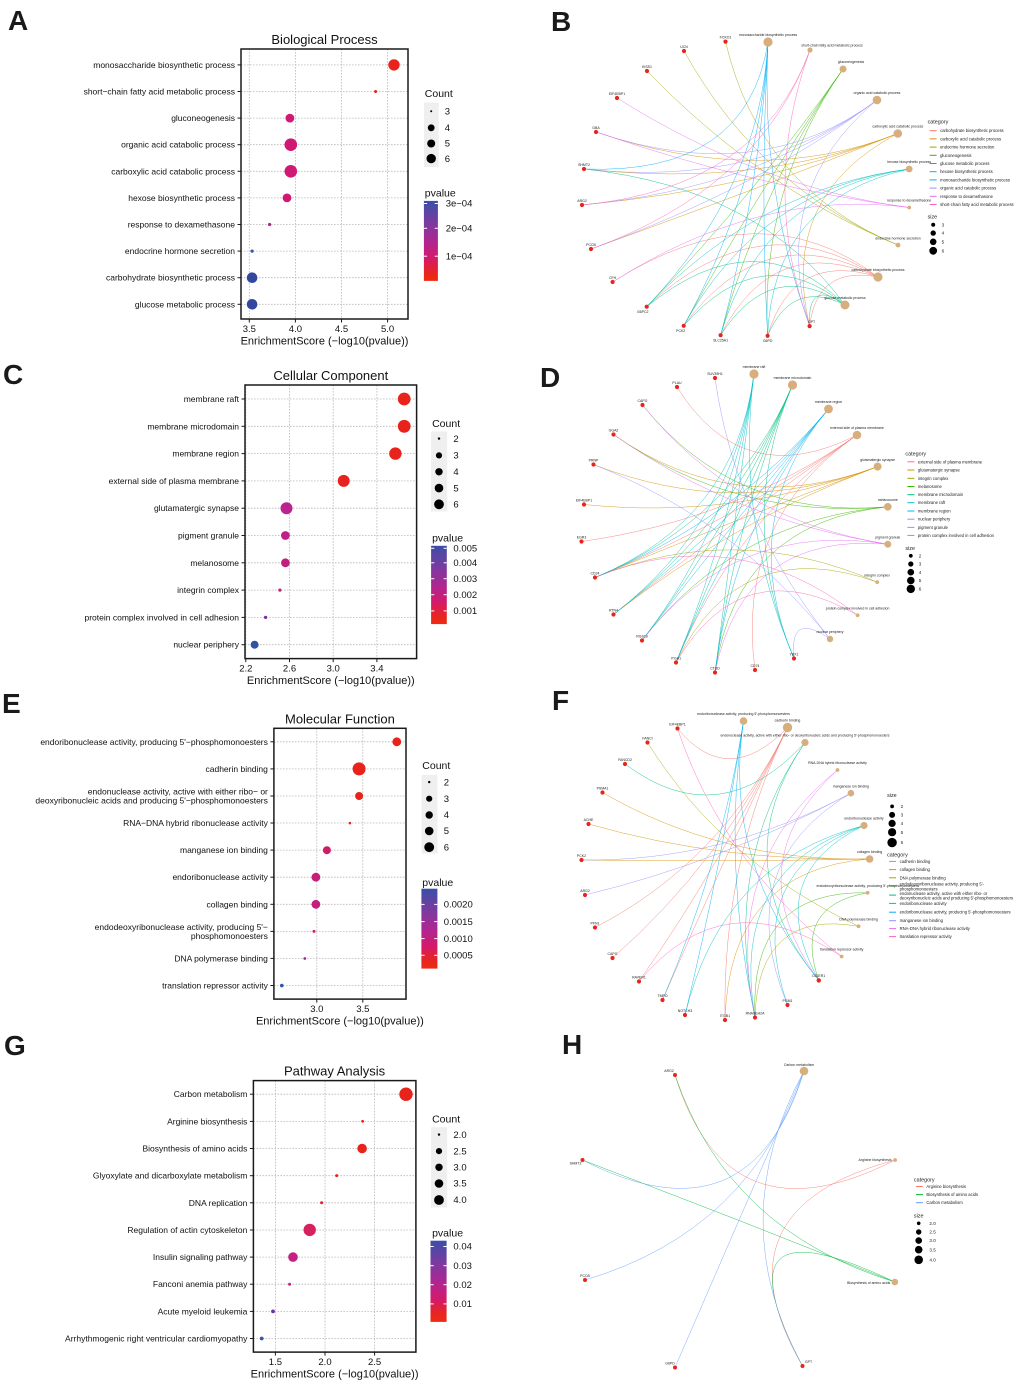 This screenshot has height=1386, width=1020. I want to click on svg-text: glucose metabolic process, so click(964, 163).